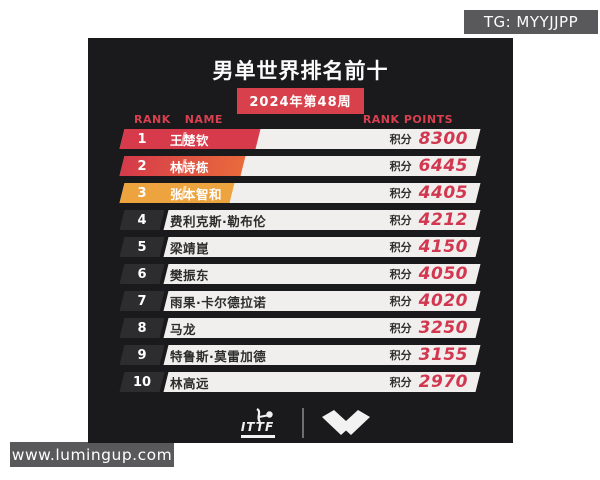 This screenshot has height=480, width=600. I want to click on rank-number: 3, so click(142, 193).